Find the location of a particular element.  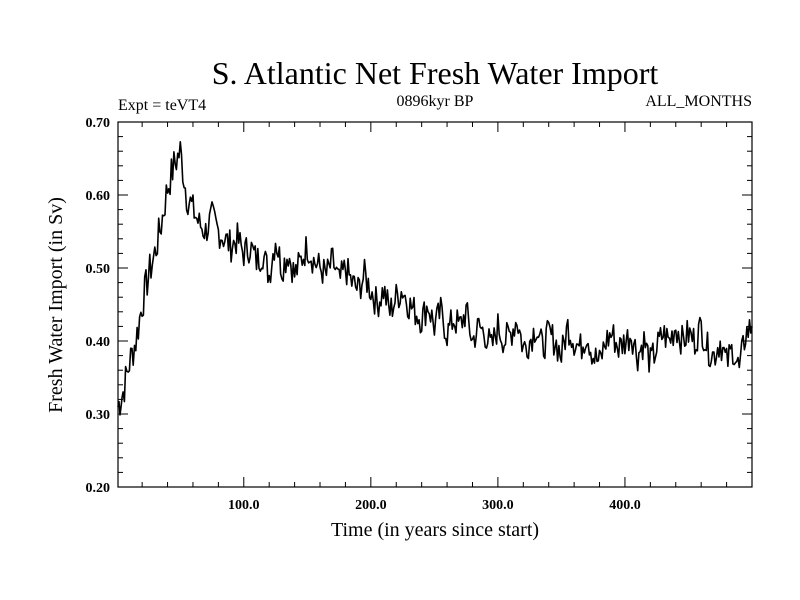

y-tick-label: 0.40 is located at coordinates (98, 342).